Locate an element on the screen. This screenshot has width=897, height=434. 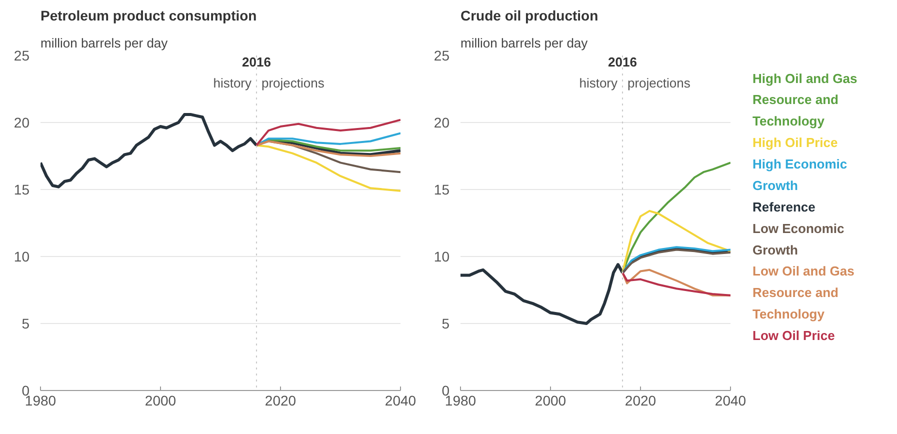
chart-title: Petroleum product consumption is located at coordinates (148, 16).